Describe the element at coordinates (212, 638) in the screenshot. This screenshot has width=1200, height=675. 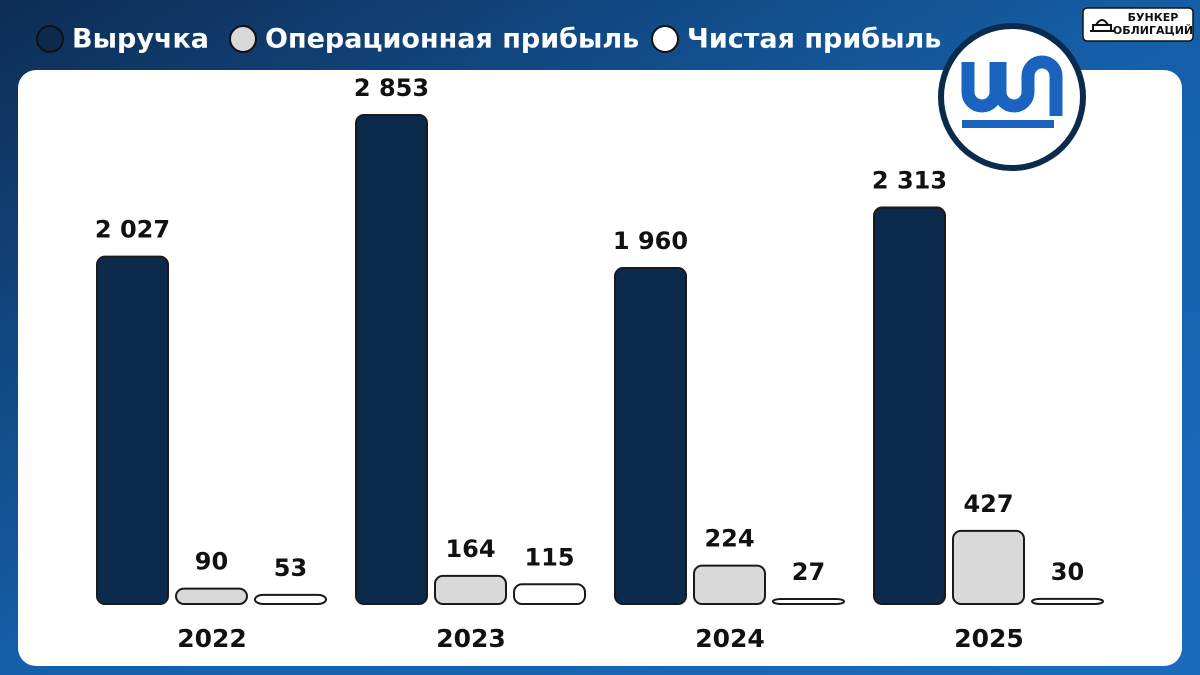
I see `x-tick-label: 2022` at that location.